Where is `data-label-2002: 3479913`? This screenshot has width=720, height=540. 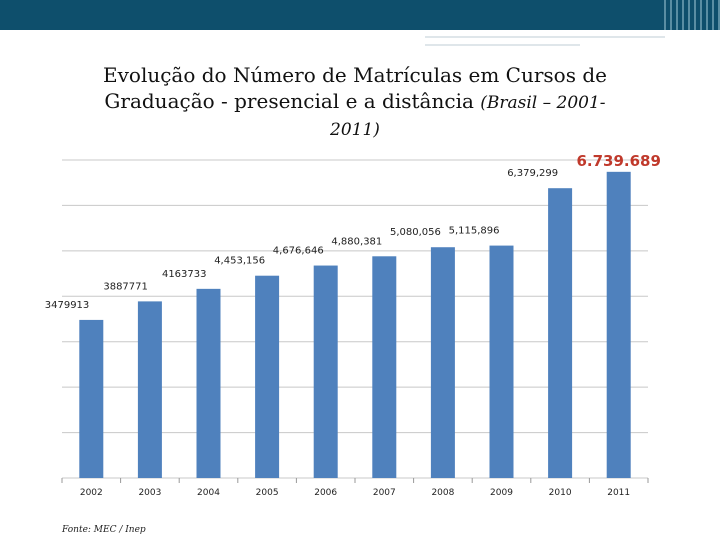
data-label-2002: 3479913 is located at coordinates (67, 305).